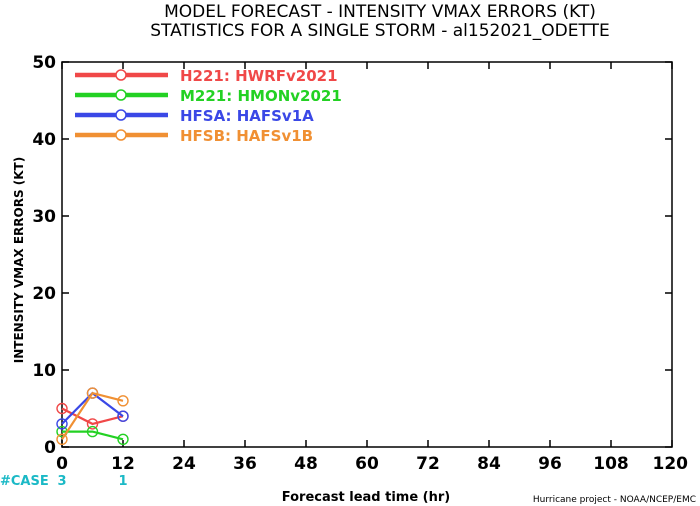 The width and height of the screenshot is (700, 506). Describe the element at coordinates (44, 217) in the screenshot. I see `y-tick-label: 30` at that location.